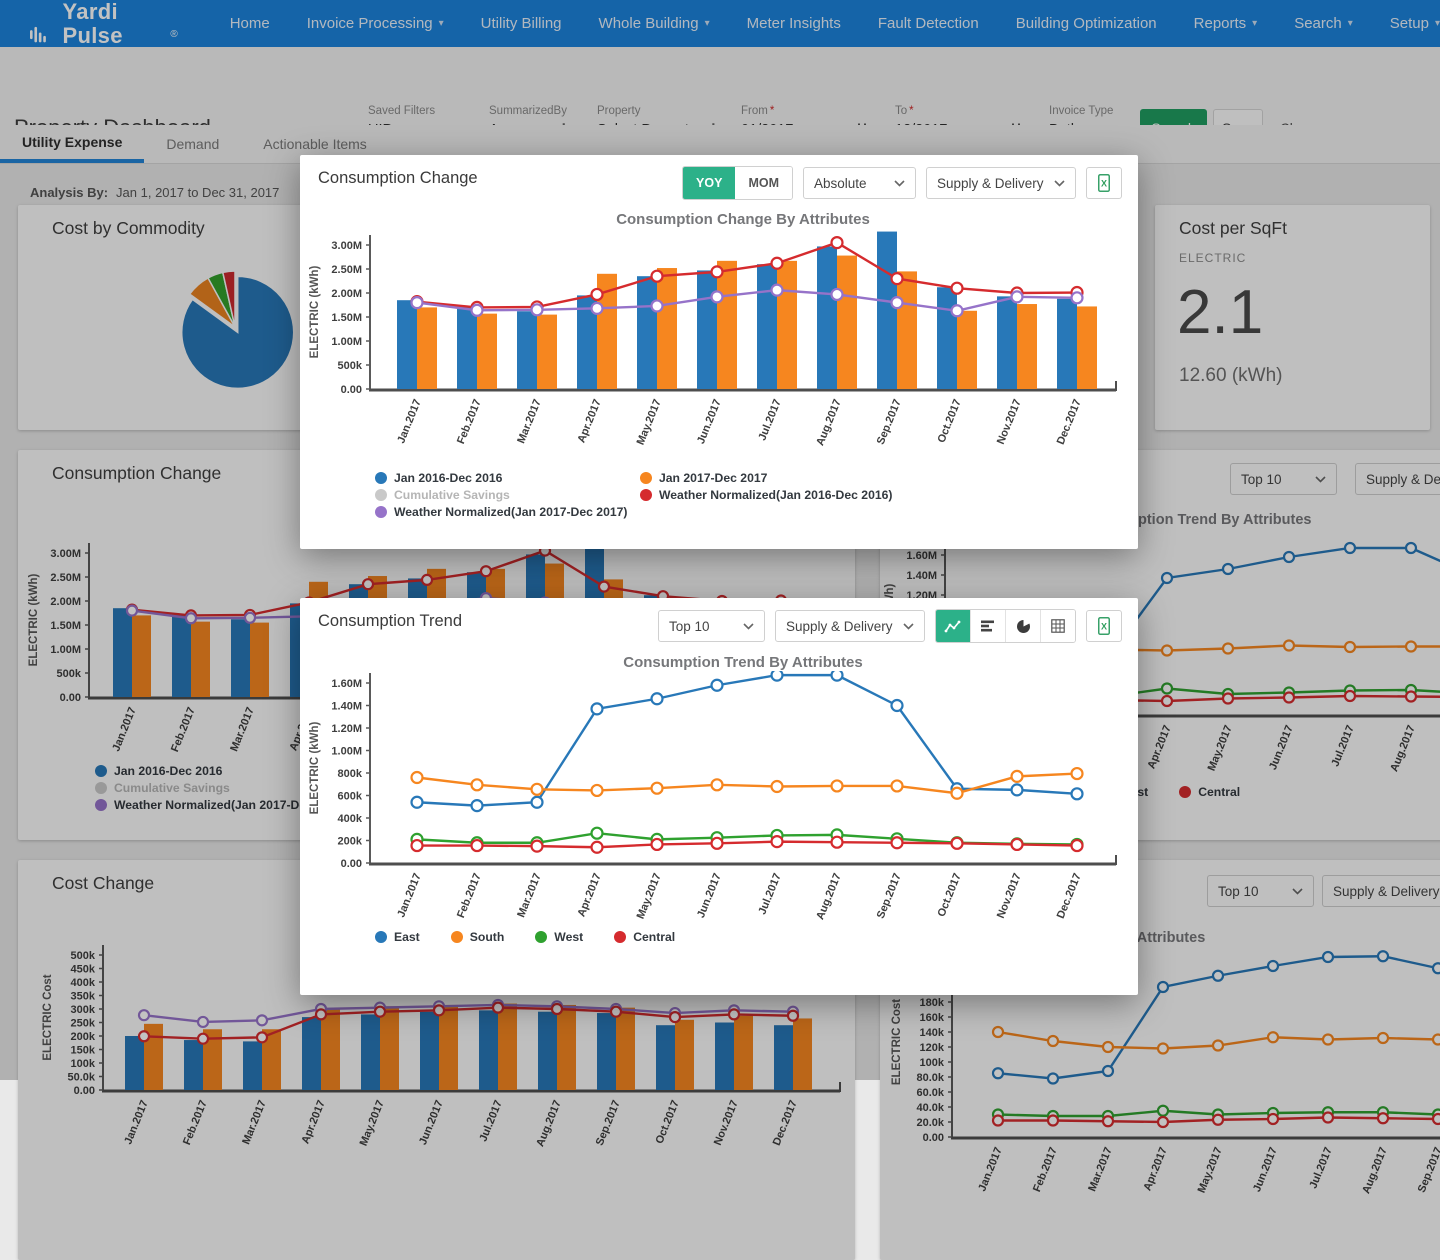 The width and height of the screenshot is (1440, 1260). Describe the element at coordinates (1225, 23) in the screenshot. I see `nav-item-reports: Reports ▾` at that location.